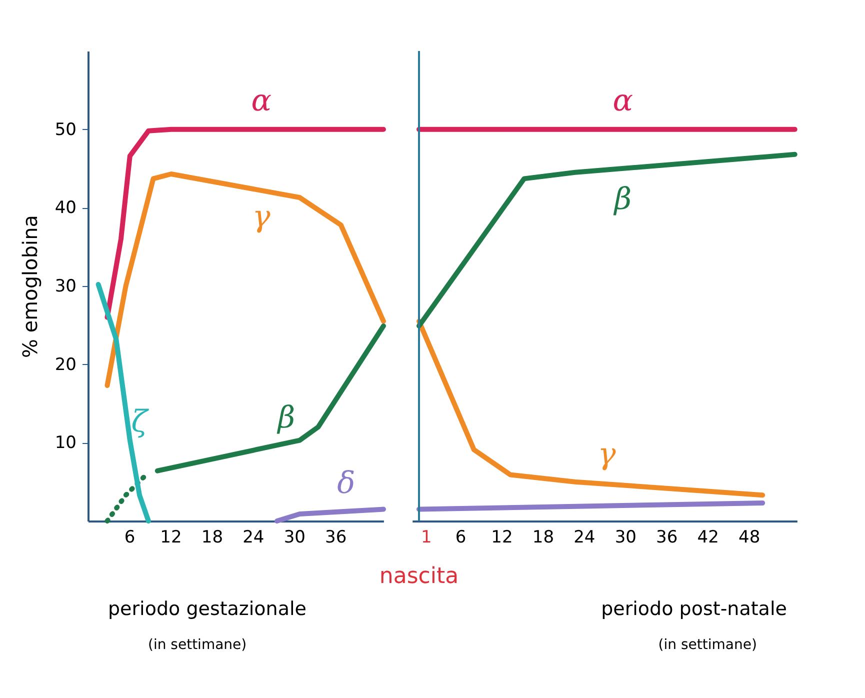  What do you see at coordinates (65, 208) in the screenshot?
I see `y-tick-label: 40` at bounding box center [65, 208].